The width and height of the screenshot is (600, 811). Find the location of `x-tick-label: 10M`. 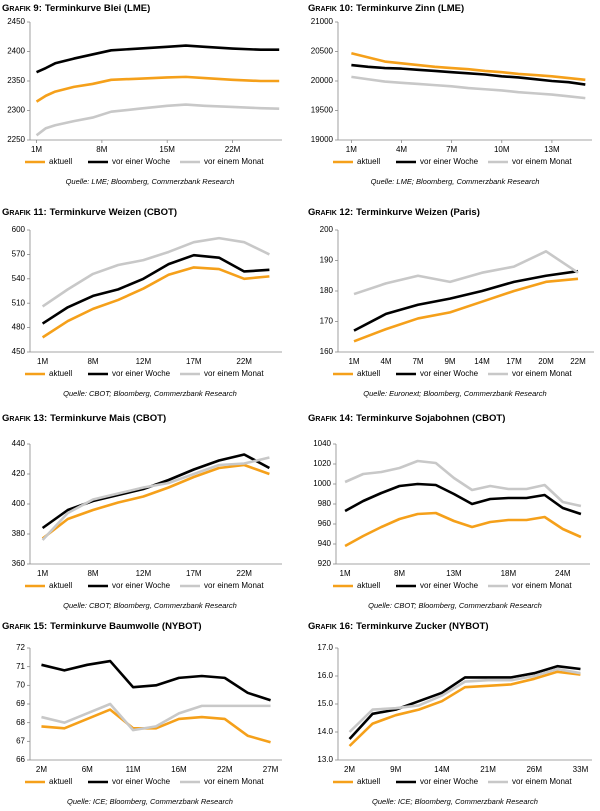

x-tick-label: 10M is located at coordinates (502, 149).